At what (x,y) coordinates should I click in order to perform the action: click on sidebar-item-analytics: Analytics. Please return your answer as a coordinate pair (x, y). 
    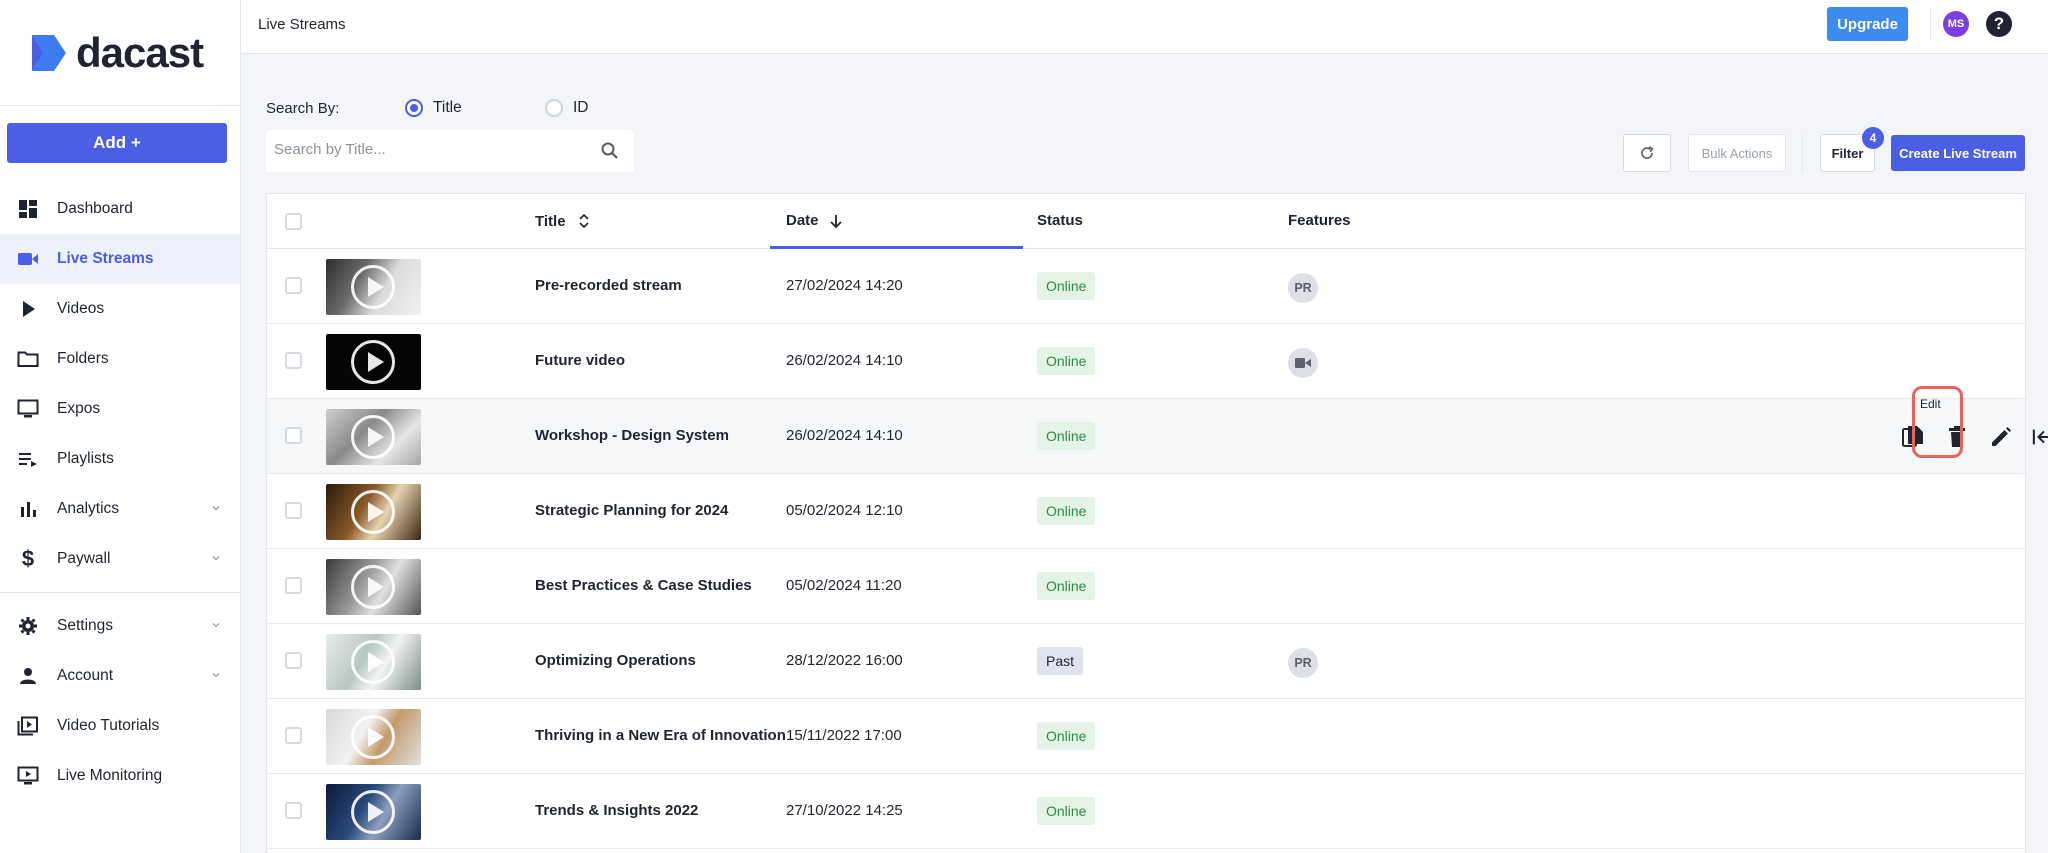
    Looking at the image, I should click on (120, 509).